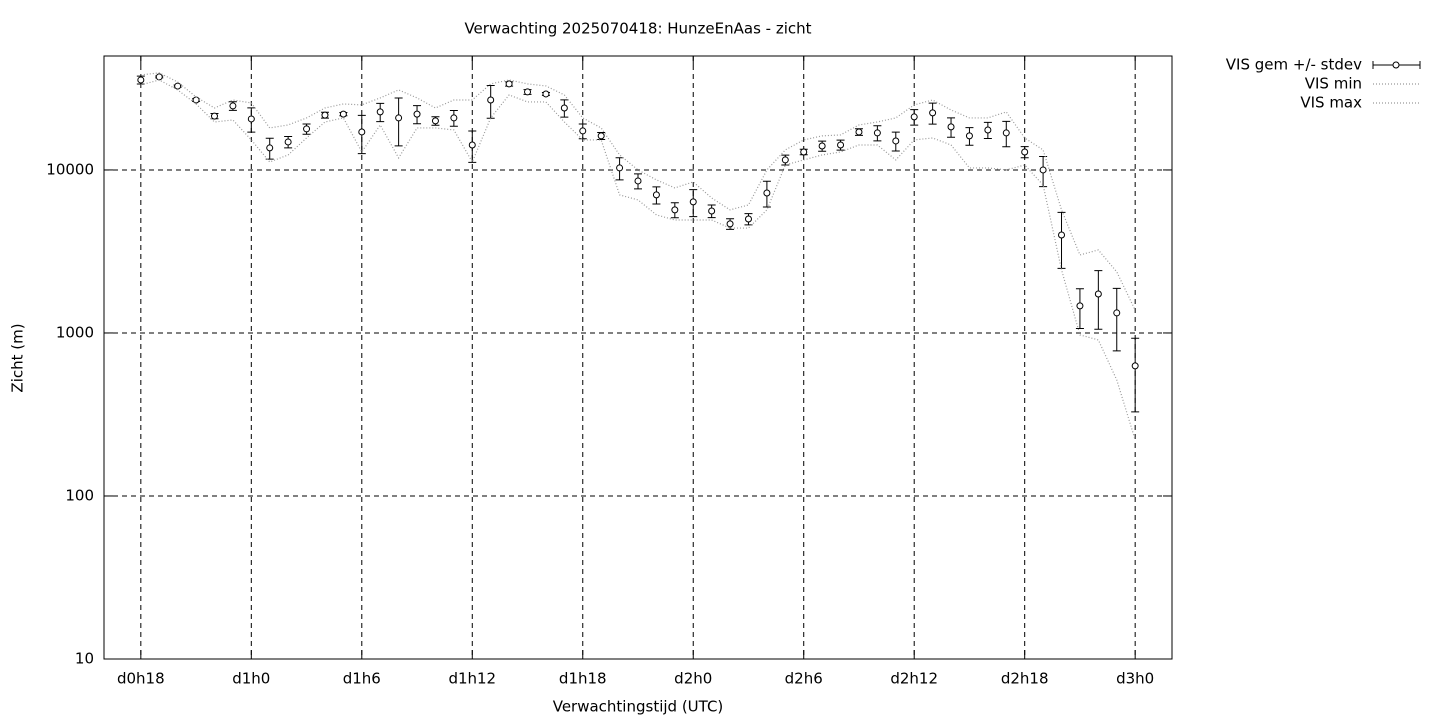 The image size is (1440, 720). I want to click on x-tick-label: d3h0, so click(1135, 679).